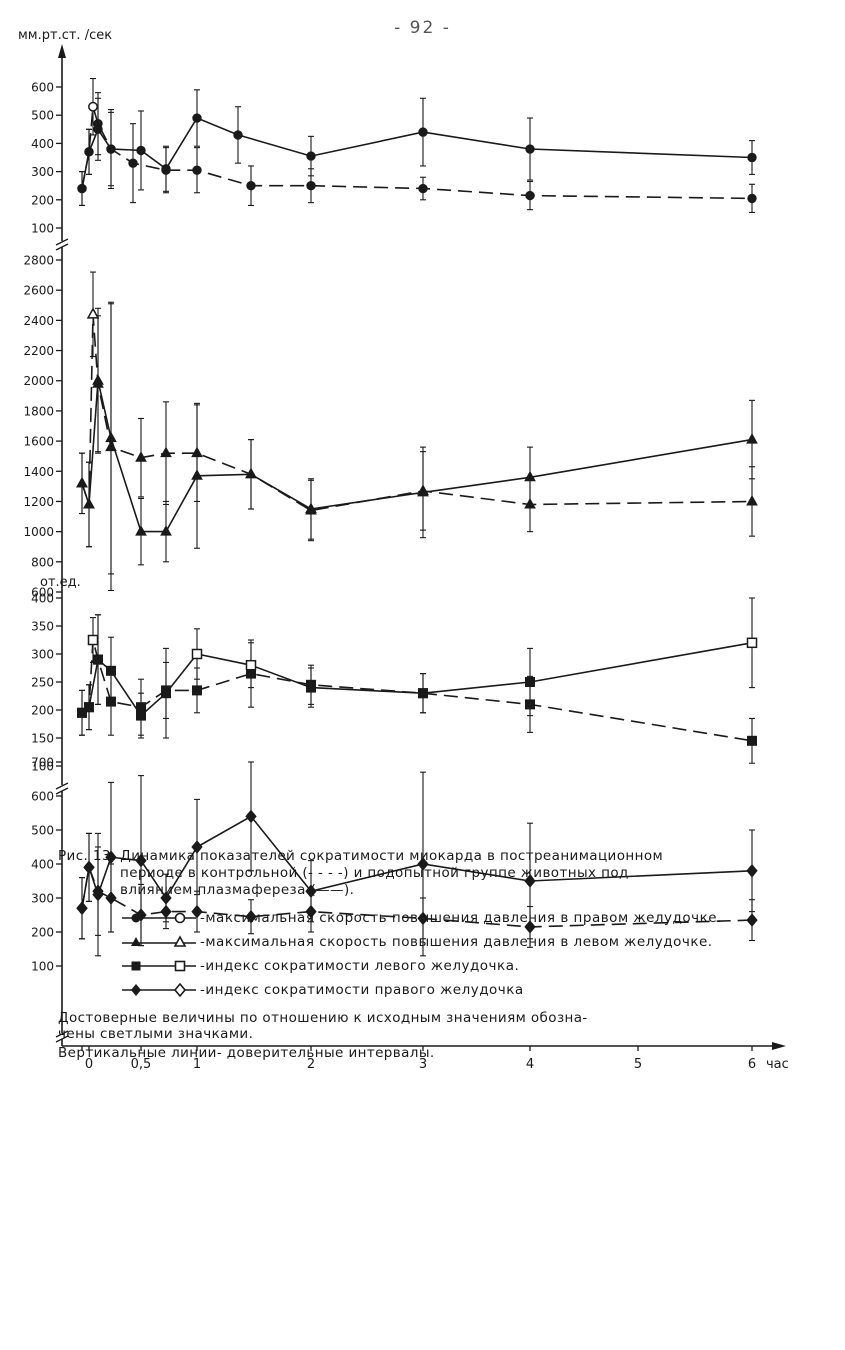 Image resolution: width=845 pixels, height=1350 pixels. What do you see at coordinates (530, 1064) in the screenshot?
I see `x-tick-label-5: 4` at bounding box center [530, 1064].